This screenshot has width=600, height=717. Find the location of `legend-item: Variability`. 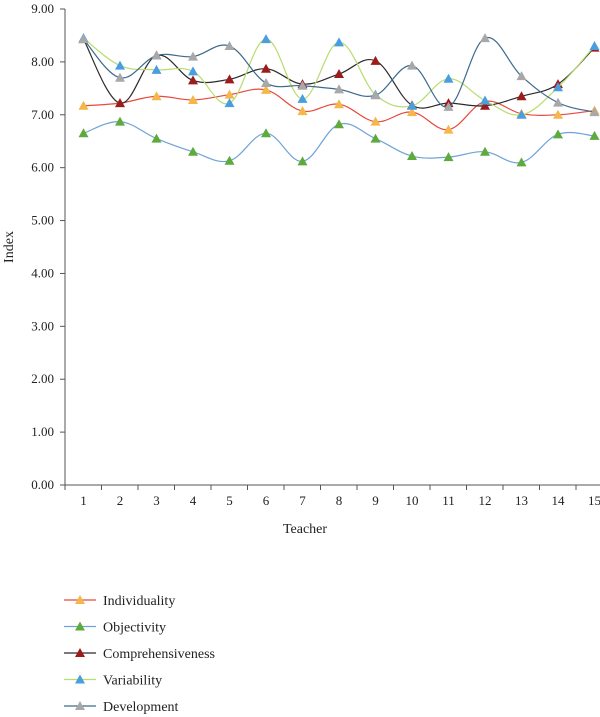

legend-item: Variability is located at coordinates (113, 681).